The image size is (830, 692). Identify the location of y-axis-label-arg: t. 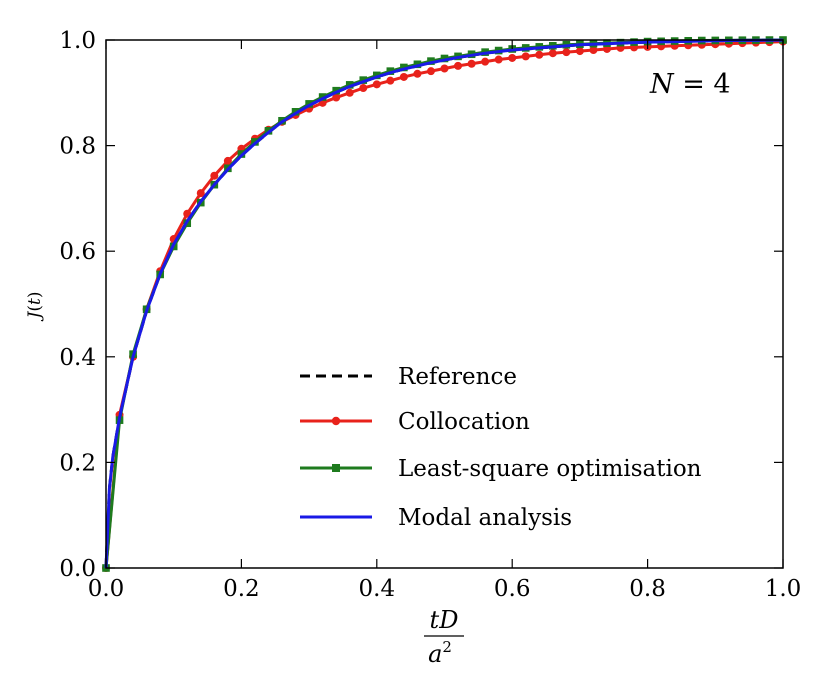
(35, 301).